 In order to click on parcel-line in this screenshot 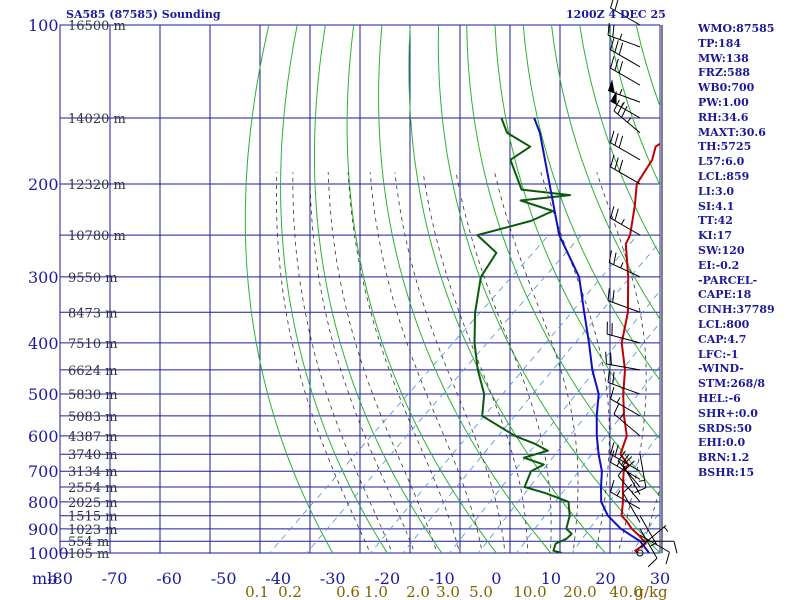, I will do `click(591, 335)`.